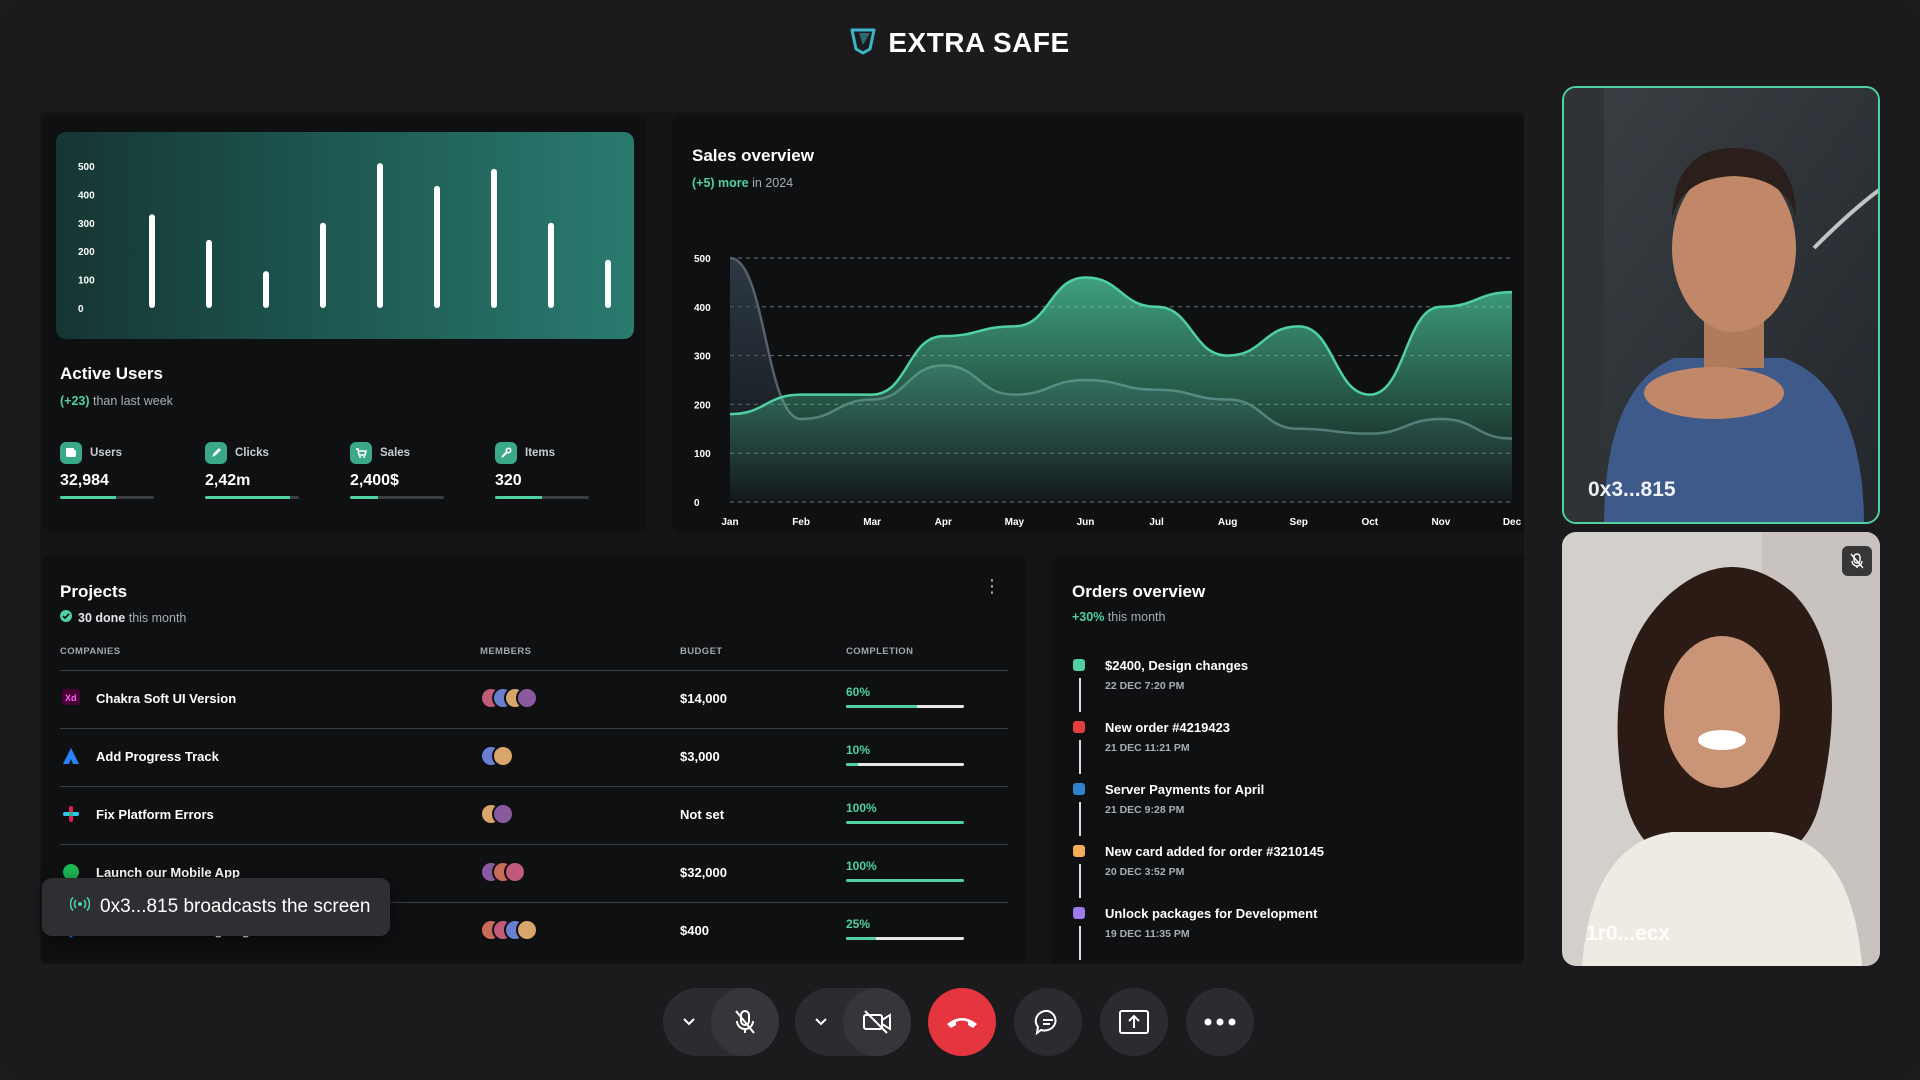  What do you see at coordinates (86, 224) in the screenshot?
I see `y-tick-label: 300` at bounding box center [86, 224].